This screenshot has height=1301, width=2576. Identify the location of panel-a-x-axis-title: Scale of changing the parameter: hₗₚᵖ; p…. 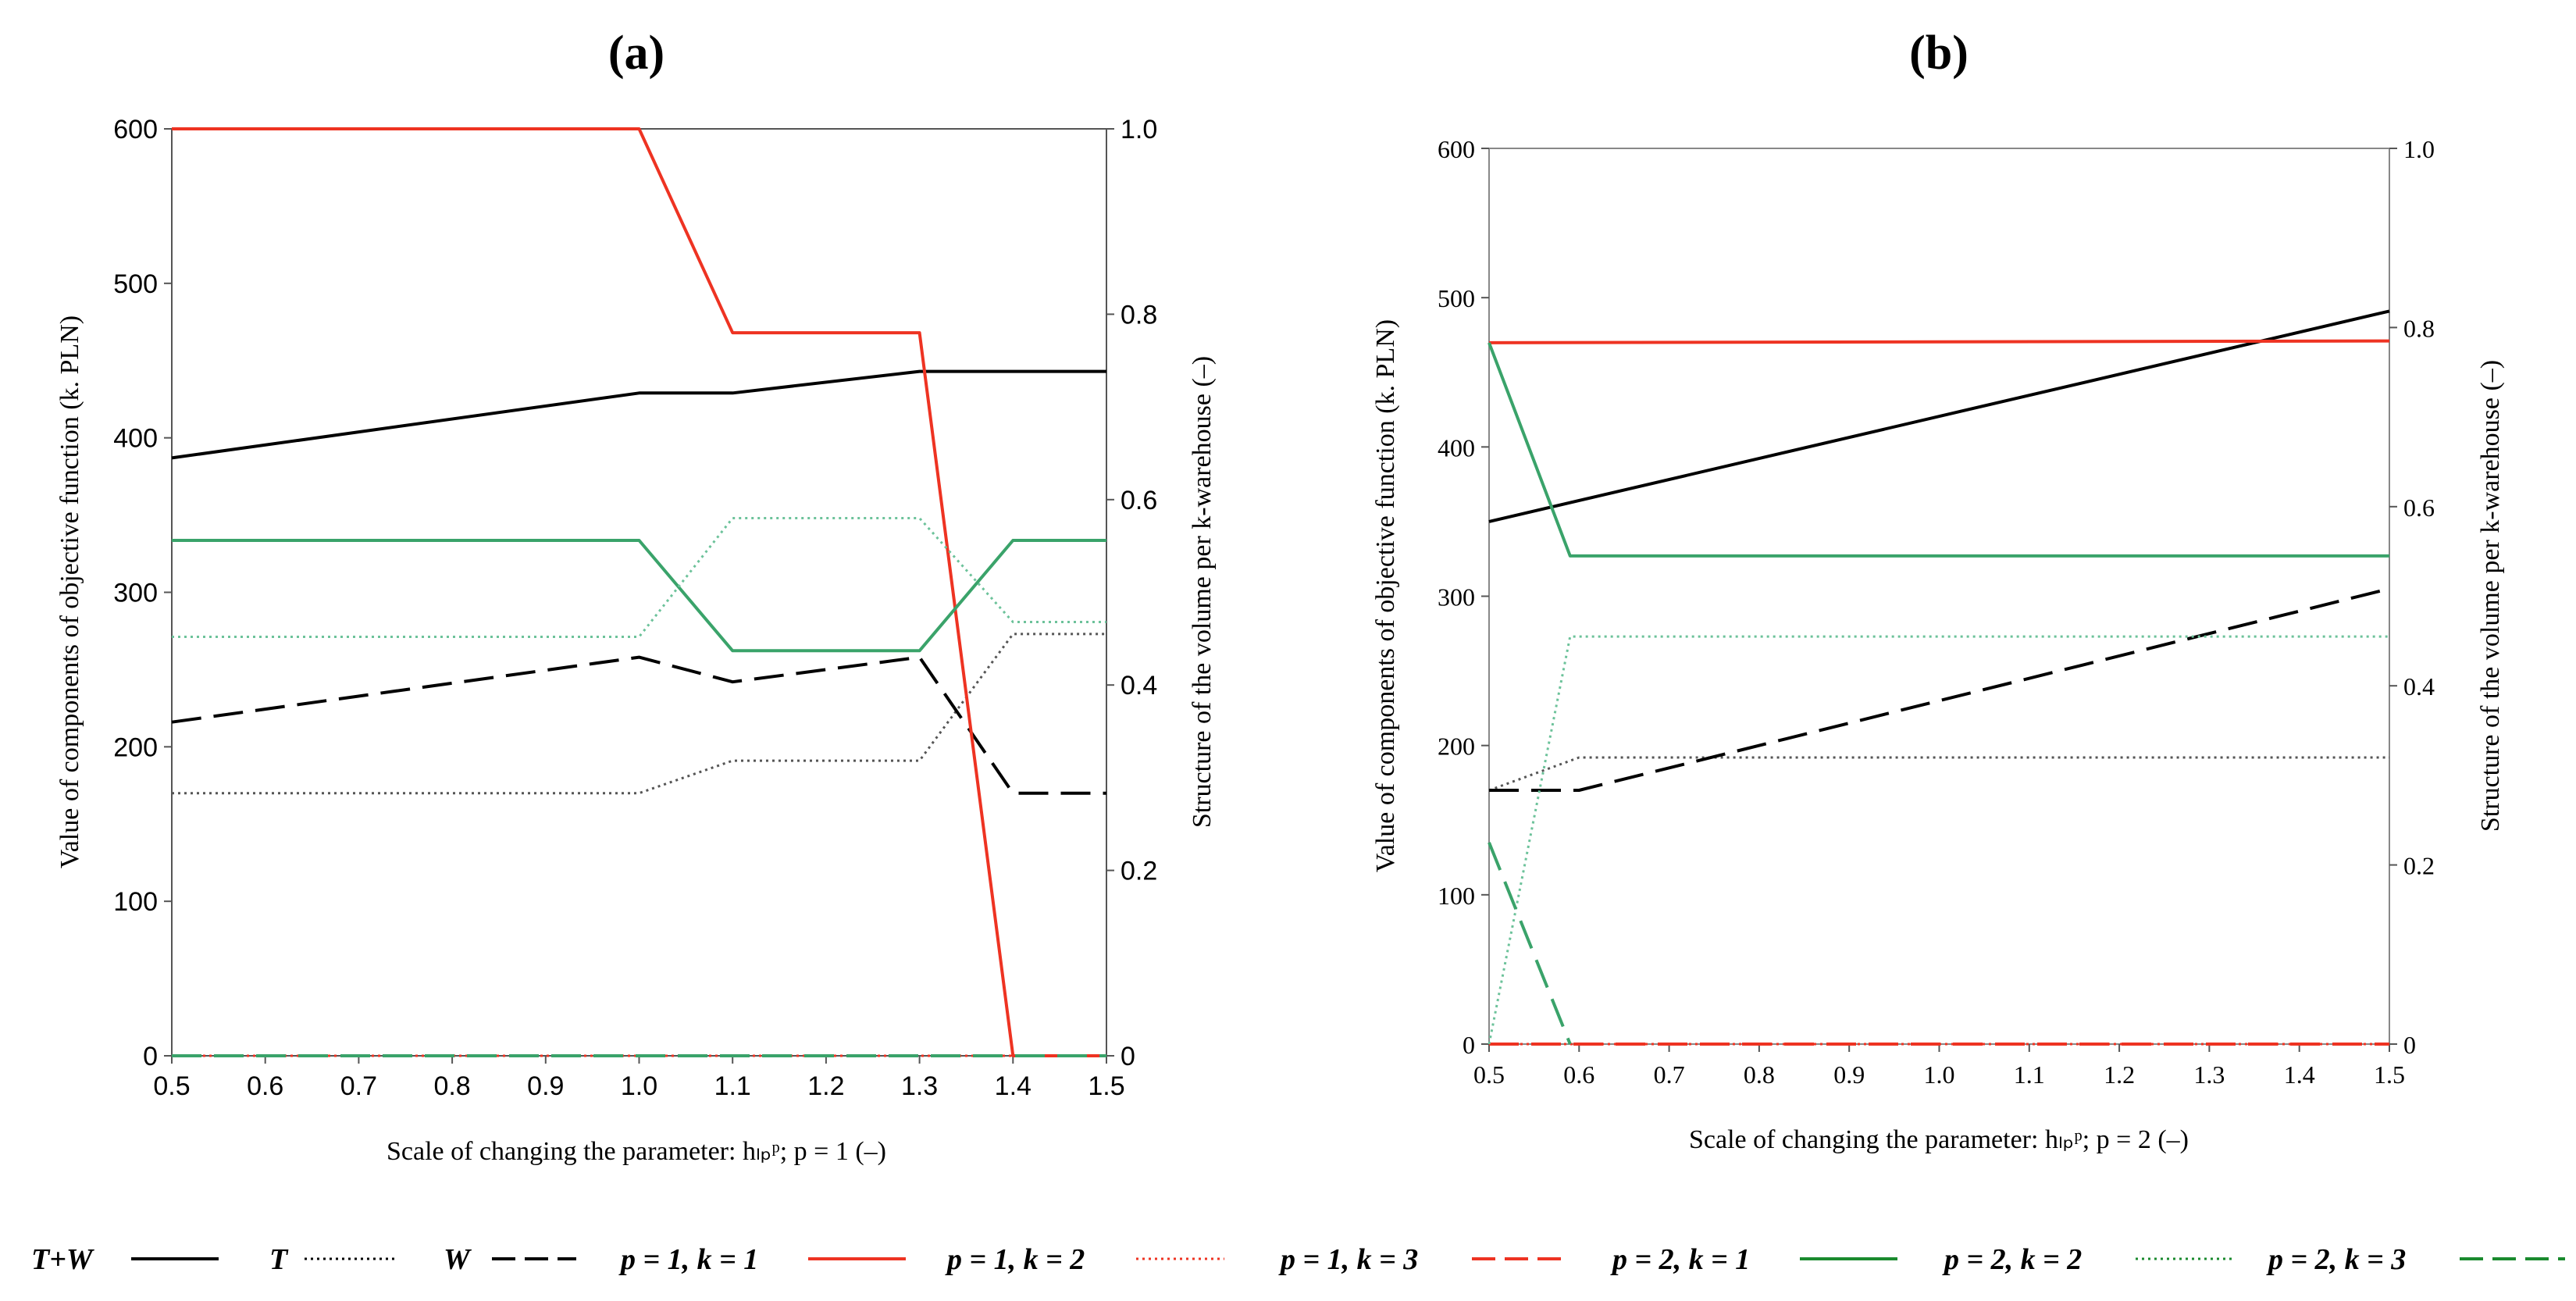
(636, 1151).